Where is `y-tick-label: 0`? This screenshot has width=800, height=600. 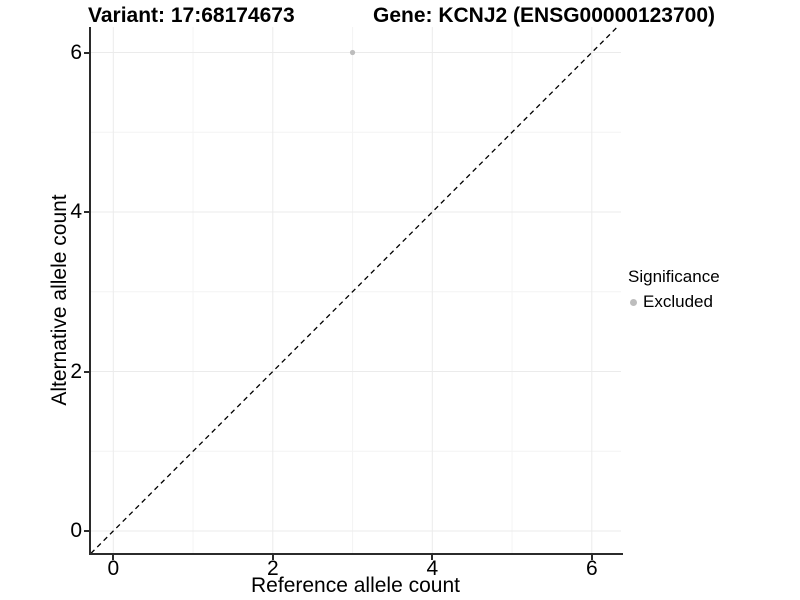 y-tick-label: 0 is located at coordinates (76, 530).